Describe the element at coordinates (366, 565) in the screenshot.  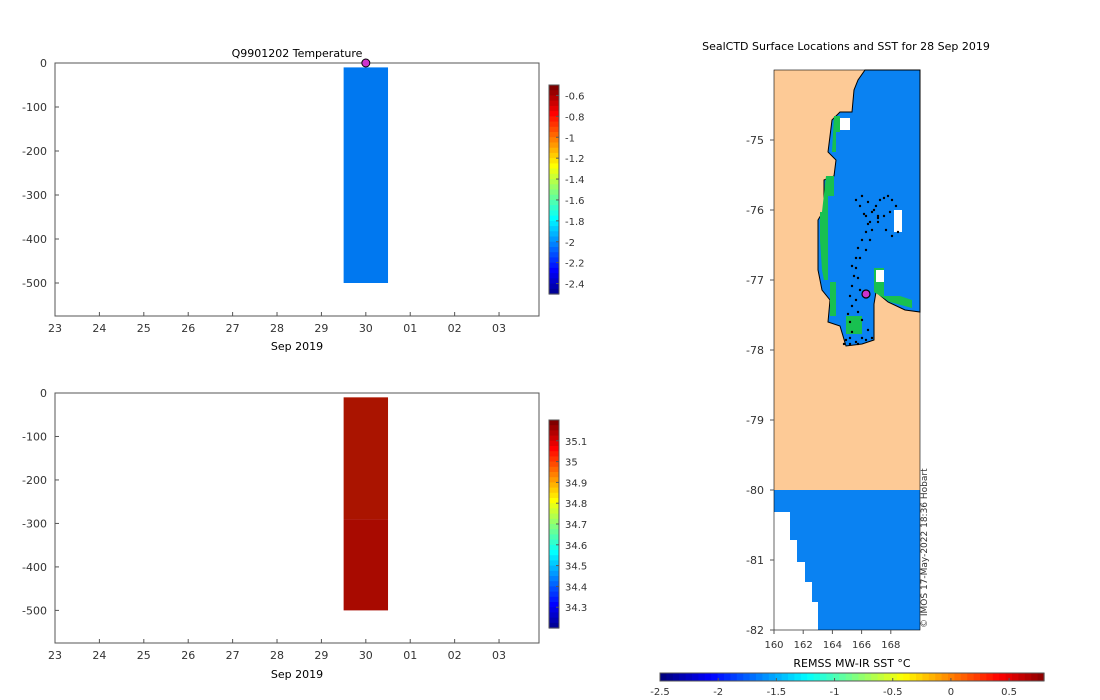
I see `data-cell` at that location.